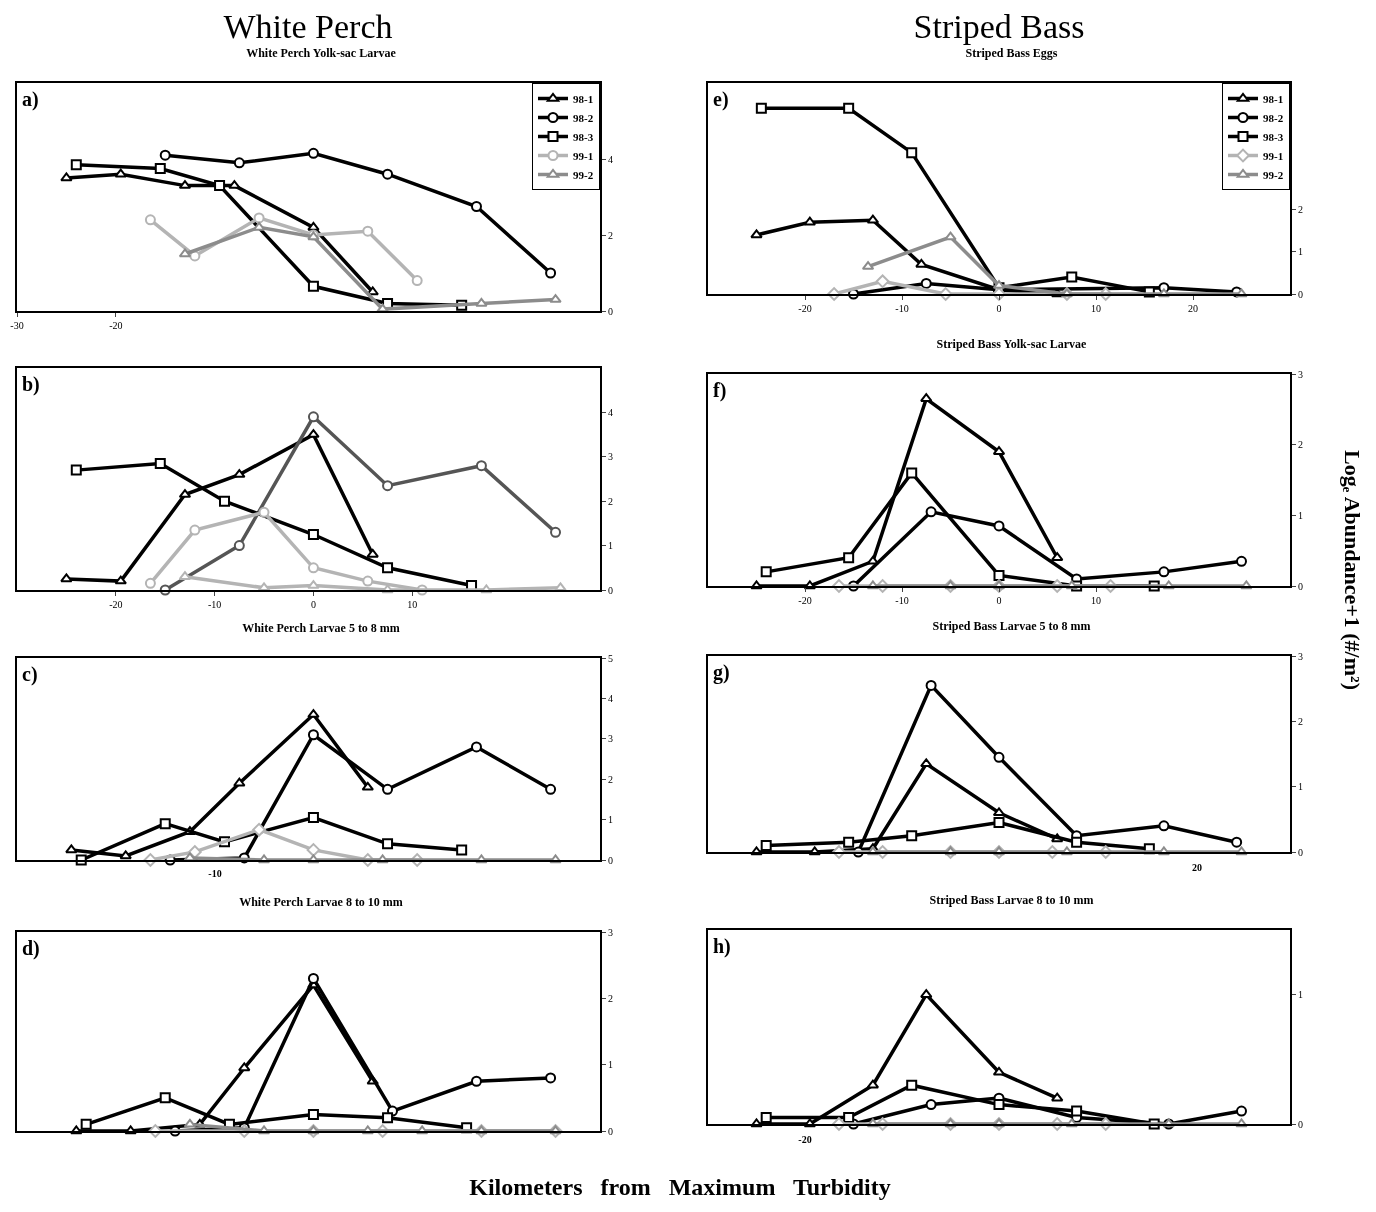 Image resolution: width=1376 pixels, height=1212 pixels. I want to click on x-tick-label: -30, so click(17, 325).